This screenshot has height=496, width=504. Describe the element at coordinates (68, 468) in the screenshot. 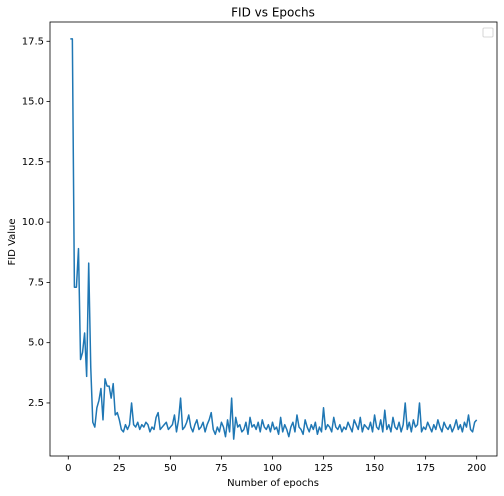

I see `x-tick-label: 0` at that location.